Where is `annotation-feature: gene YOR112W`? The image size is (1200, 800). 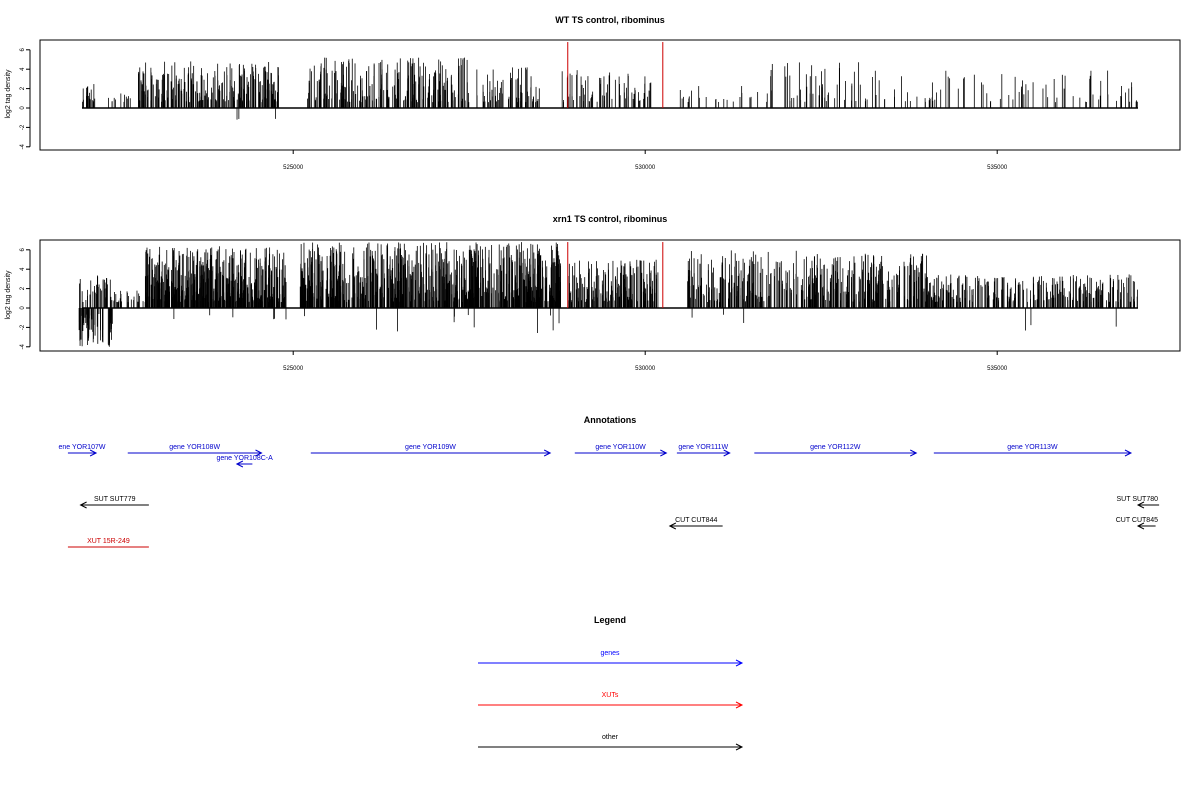
annotation-feature: gene YOR112W is located at coordinates (836, 450).